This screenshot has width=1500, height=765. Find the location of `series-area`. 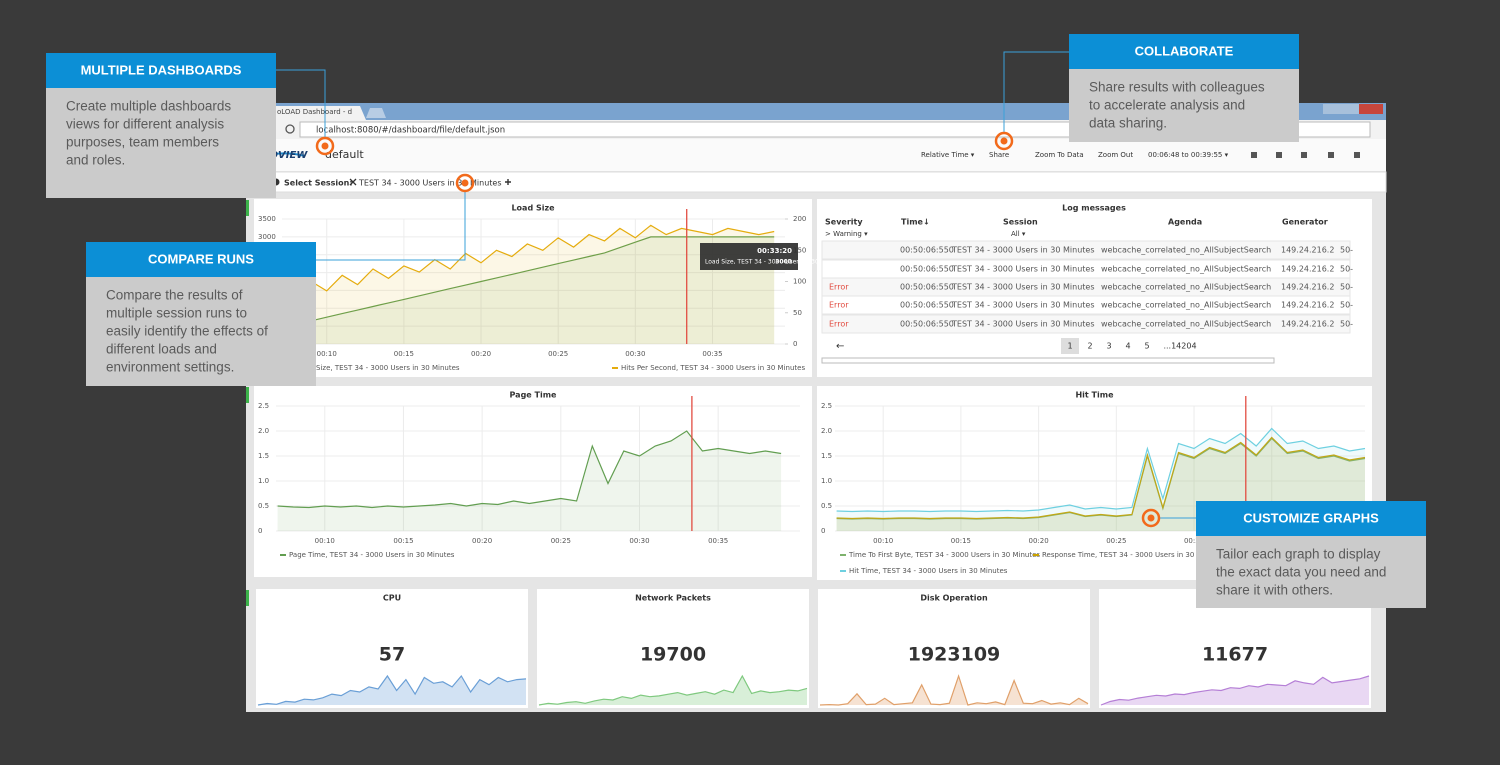

series-area is located at coordinates (527, 284).